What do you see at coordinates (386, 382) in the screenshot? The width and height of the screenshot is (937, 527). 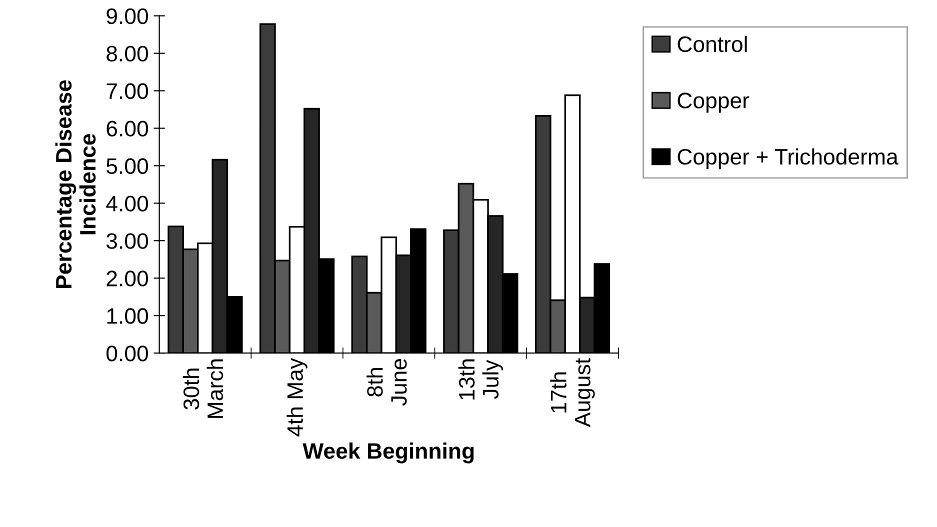 I see `x-tick-label: 8th June` at bounding box center [386, 382].